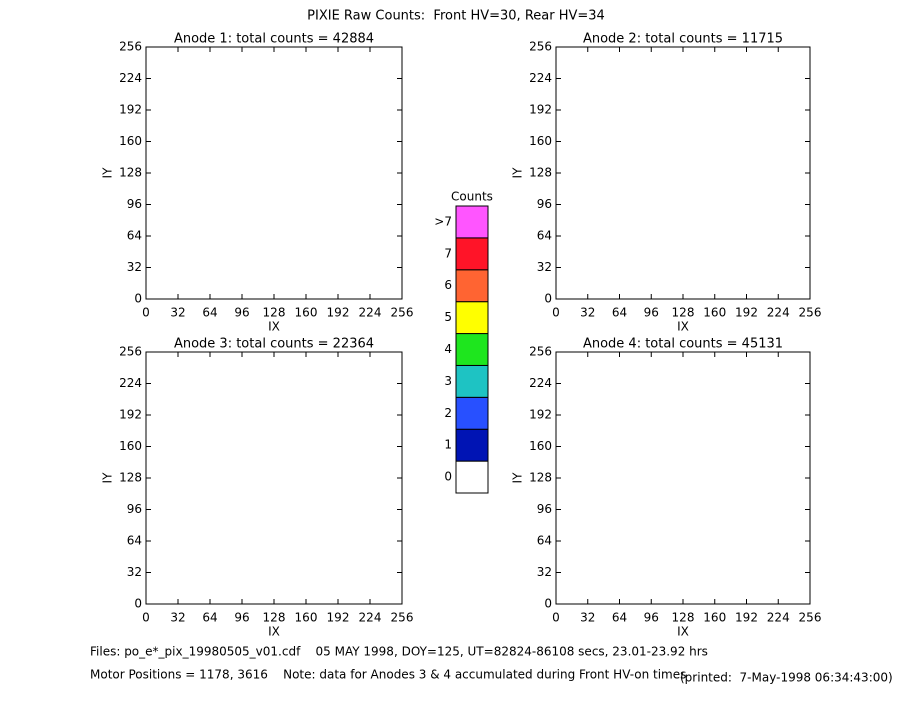 The height and width of the screenshot is (705, 913). What do you see at coordinates (274, 344) in the screenshot?
I see `panel-title: Anode 3: total counts = 22364` at bounding box center [274, 344].